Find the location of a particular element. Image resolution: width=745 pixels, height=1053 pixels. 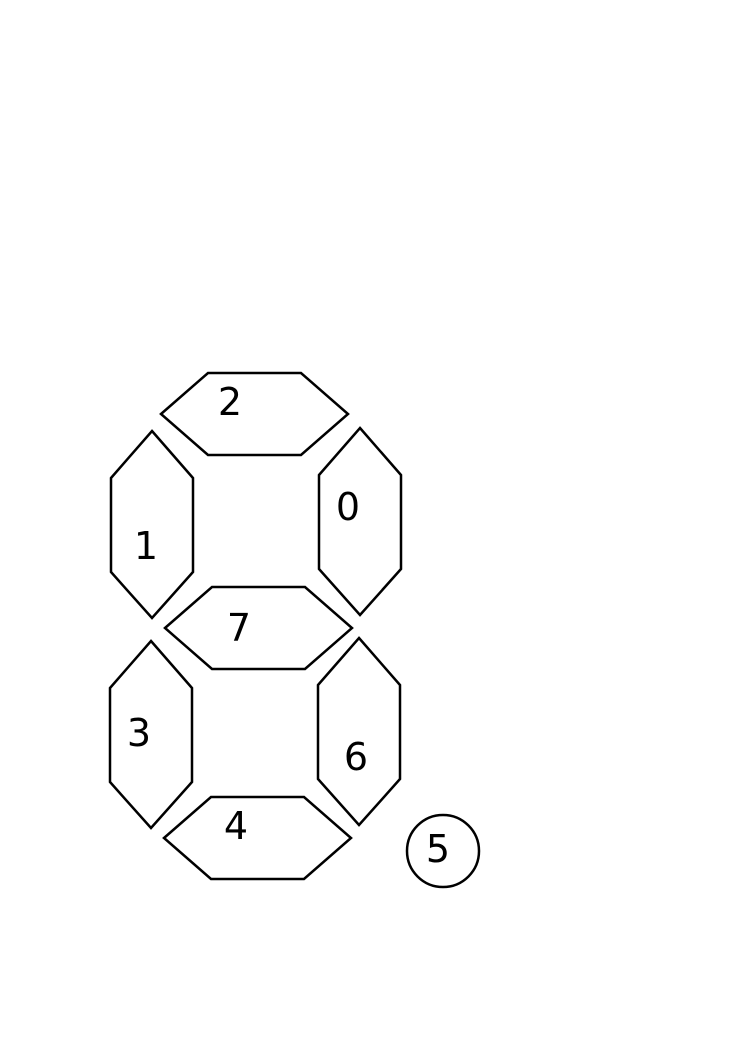

segment-0-shape is located at coordinates (360, 521).